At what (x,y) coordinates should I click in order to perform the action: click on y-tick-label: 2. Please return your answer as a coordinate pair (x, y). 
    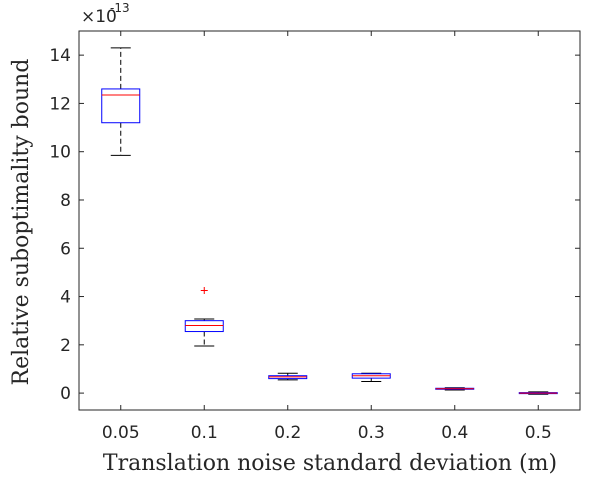
    Looking at the image, I should click on (65, 346).